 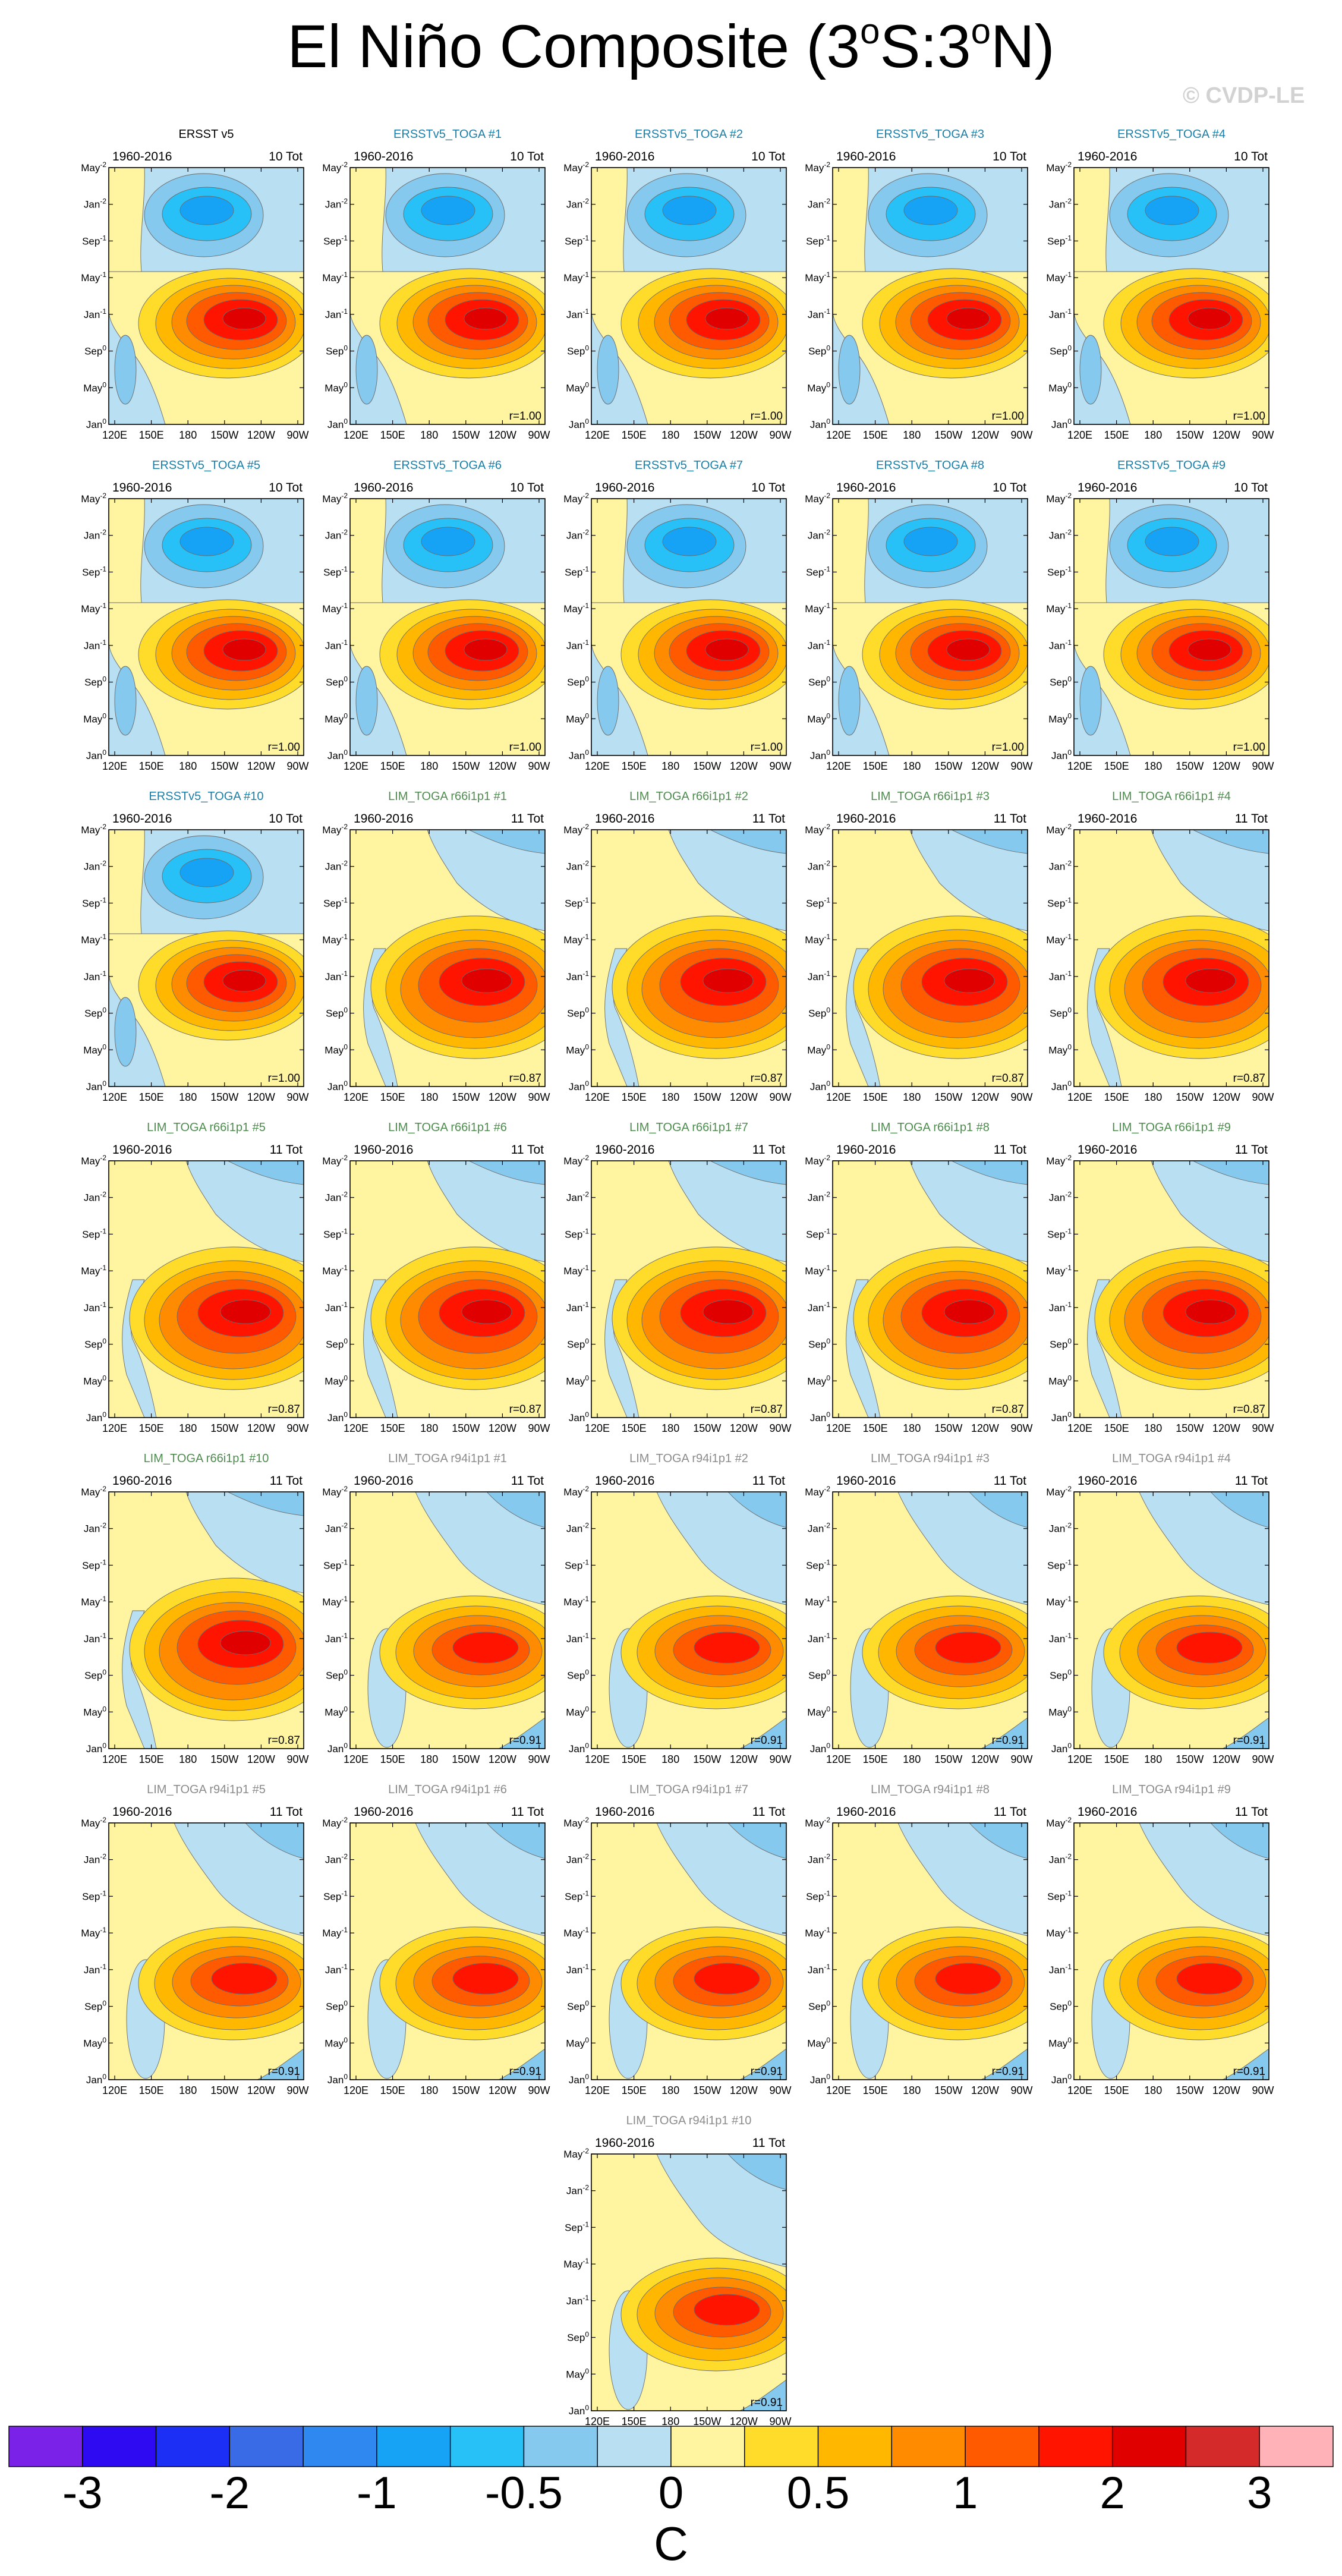 What do you see at coordinates (1204, 1880) in the screenshot?
I see `field-cool-region` at bounding box center [1204, 1880].